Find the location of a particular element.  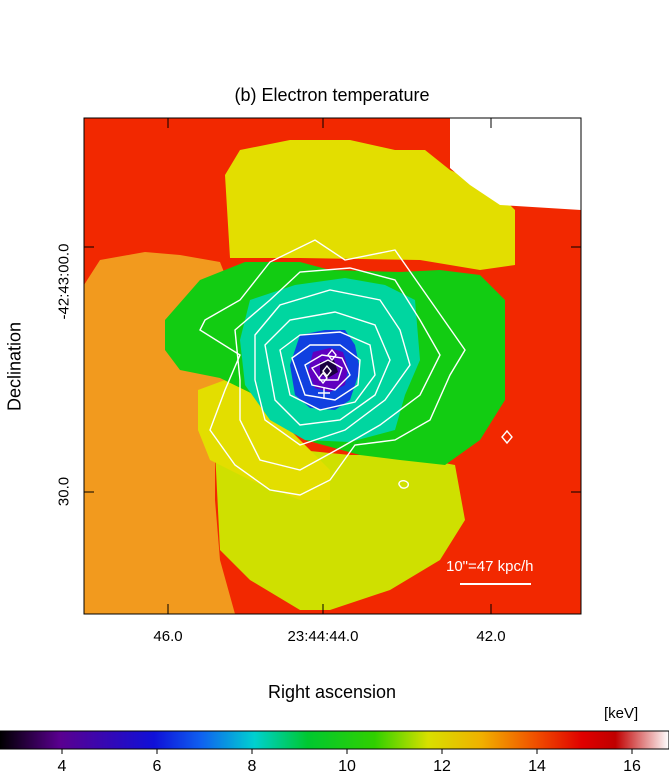

y-tick-label: -42:43:00.0 is located at coordinates (64, 281).